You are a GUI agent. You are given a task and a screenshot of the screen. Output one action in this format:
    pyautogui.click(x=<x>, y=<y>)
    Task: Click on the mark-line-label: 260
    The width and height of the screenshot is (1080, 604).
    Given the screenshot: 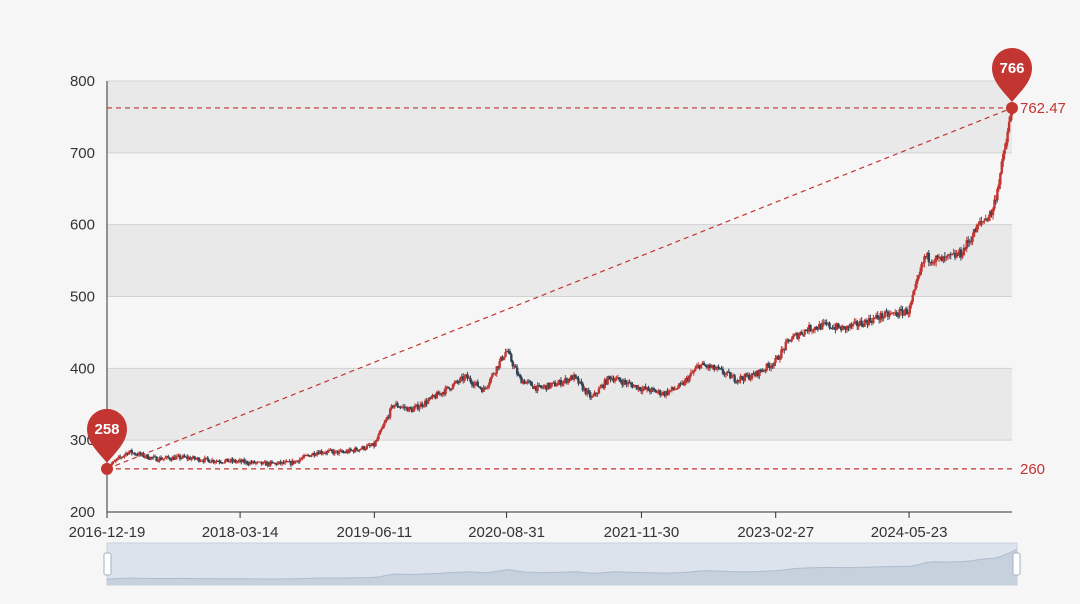 What is the action you would take?
    pyautogui.click(x=1032, y=469)
    